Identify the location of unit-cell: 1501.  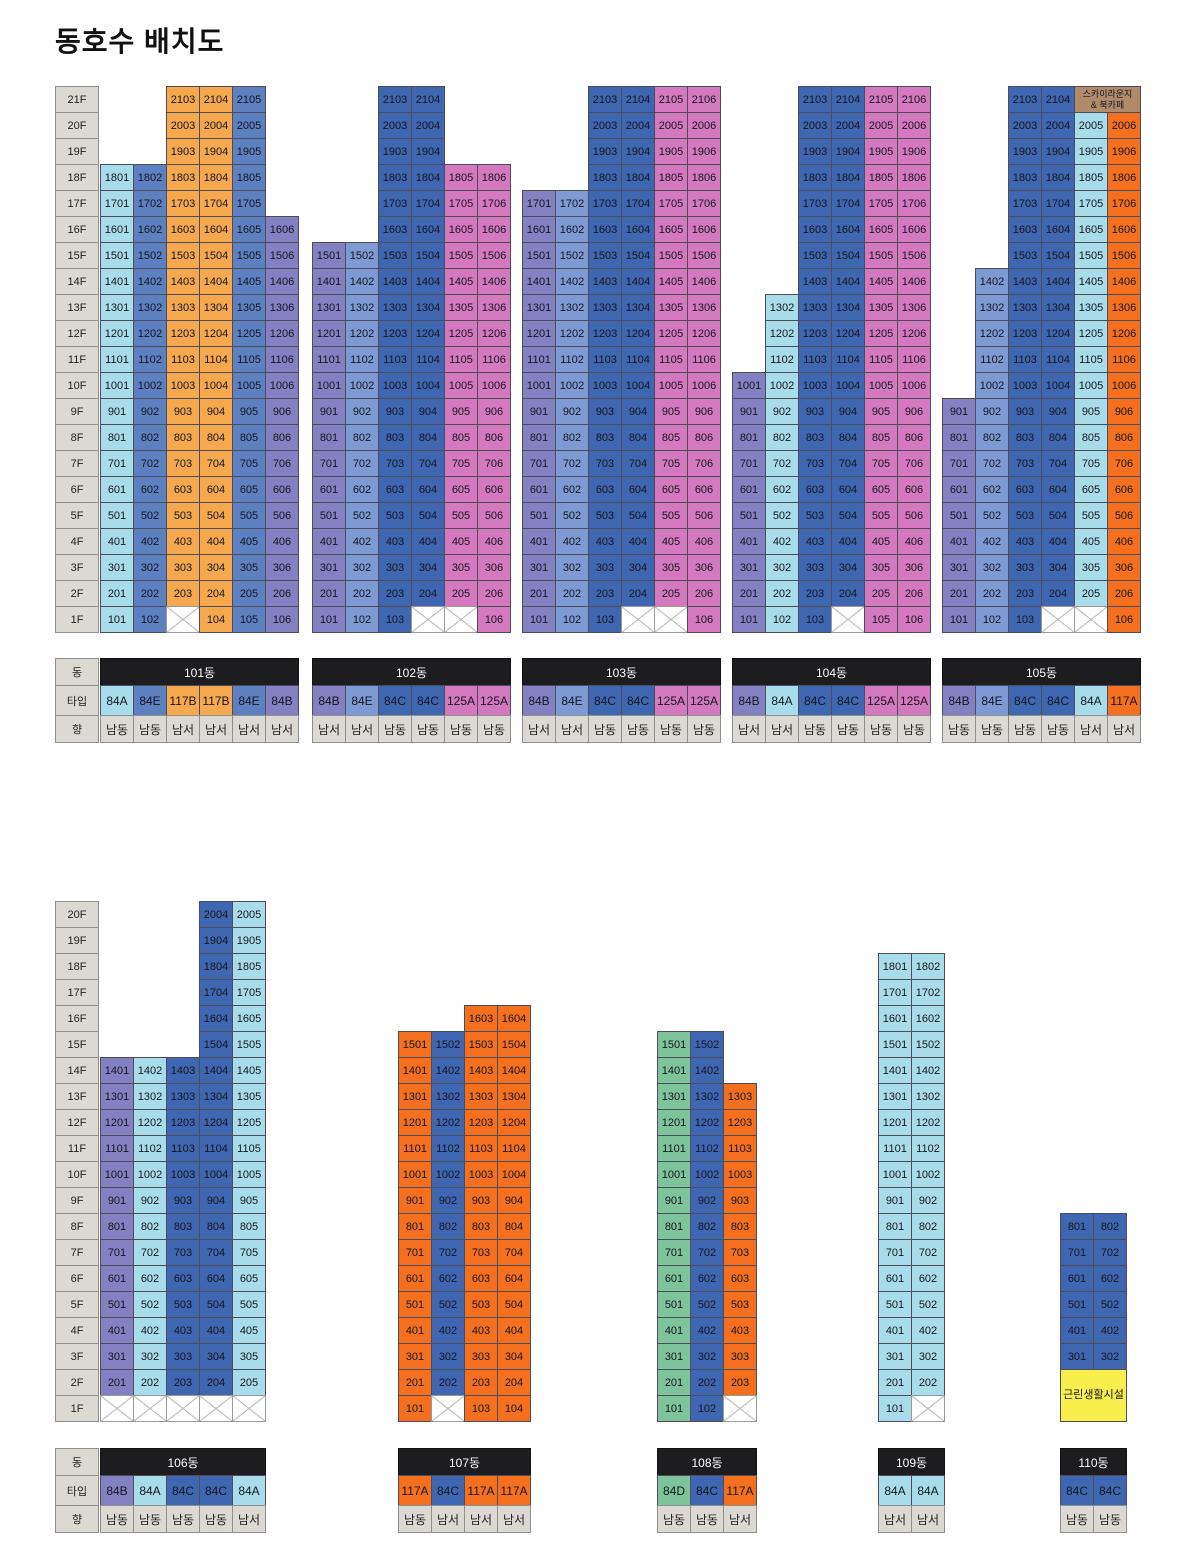
(674, 1044).